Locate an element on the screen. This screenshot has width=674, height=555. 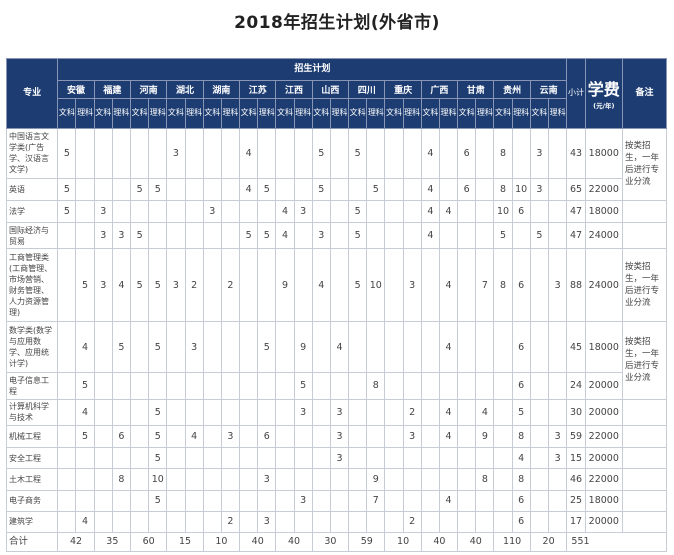
major-name: 计算机科学与技术 is located at coordinates (32, 412).